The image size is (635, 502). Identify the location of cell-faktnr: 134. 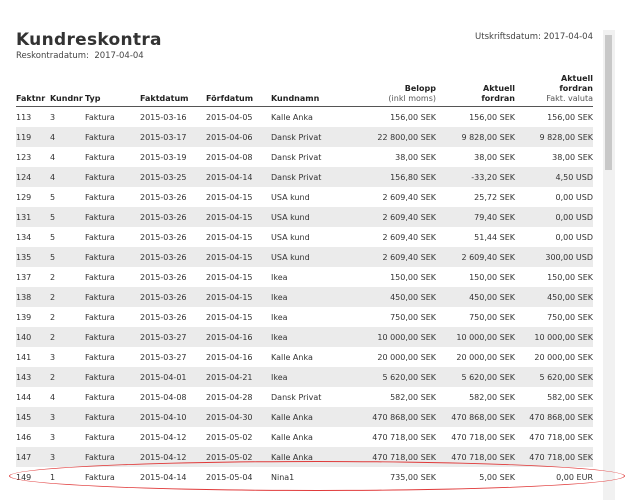
(24, 237).